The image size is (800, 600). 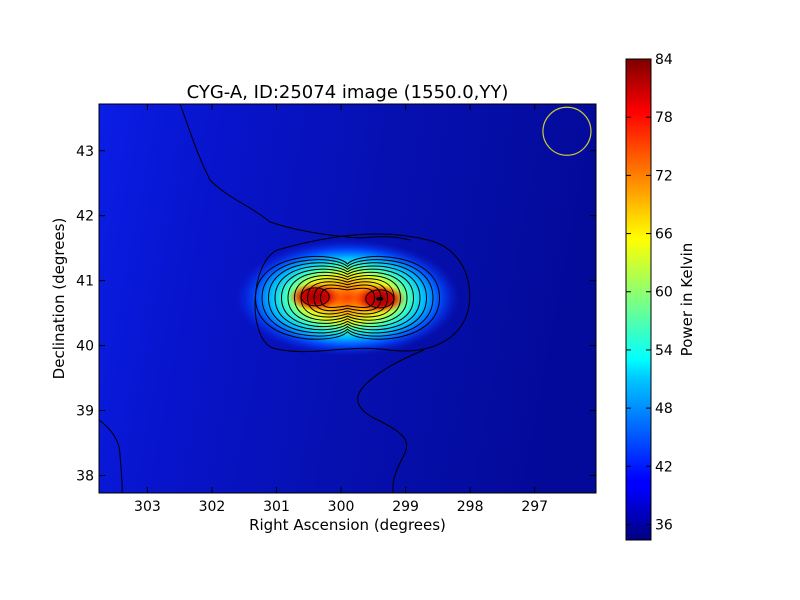 I want to click on colorbar-tick-label: 54, so click(x=664, y=351).